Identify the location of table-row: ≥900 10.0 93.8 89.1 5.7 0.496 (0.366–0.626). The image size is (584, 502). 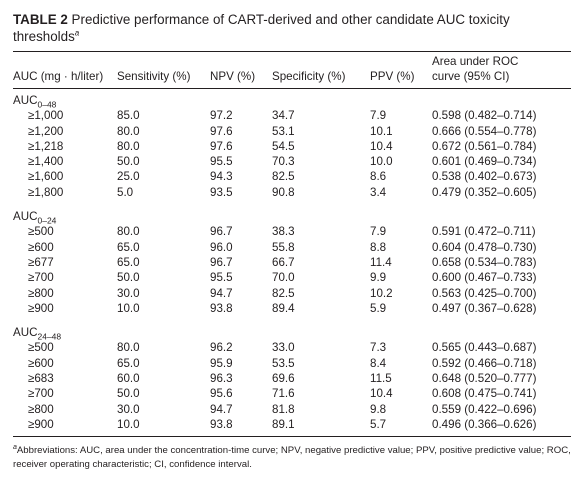
(292, 424).